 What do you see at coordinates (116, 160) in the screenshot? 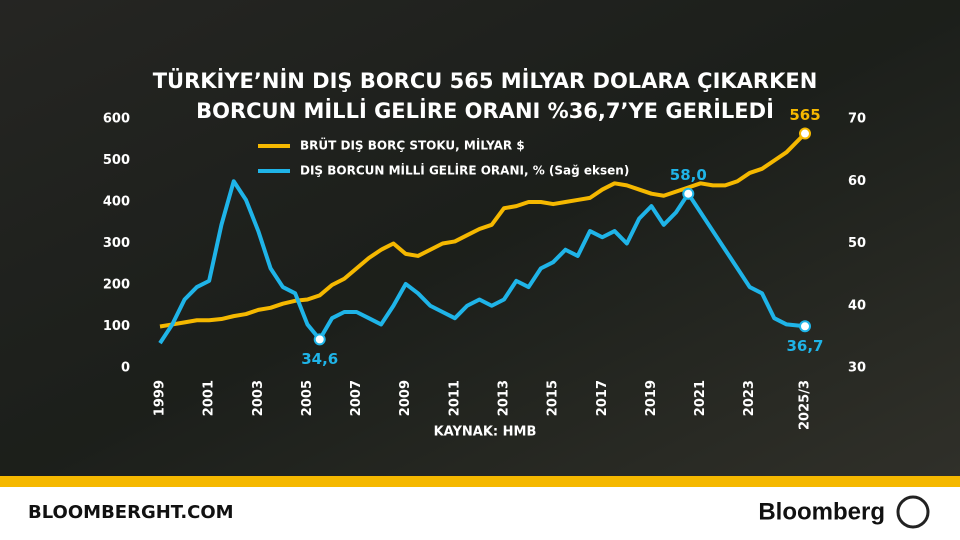
I see `y-tick-label: 500` at bounding box center [116, 160].